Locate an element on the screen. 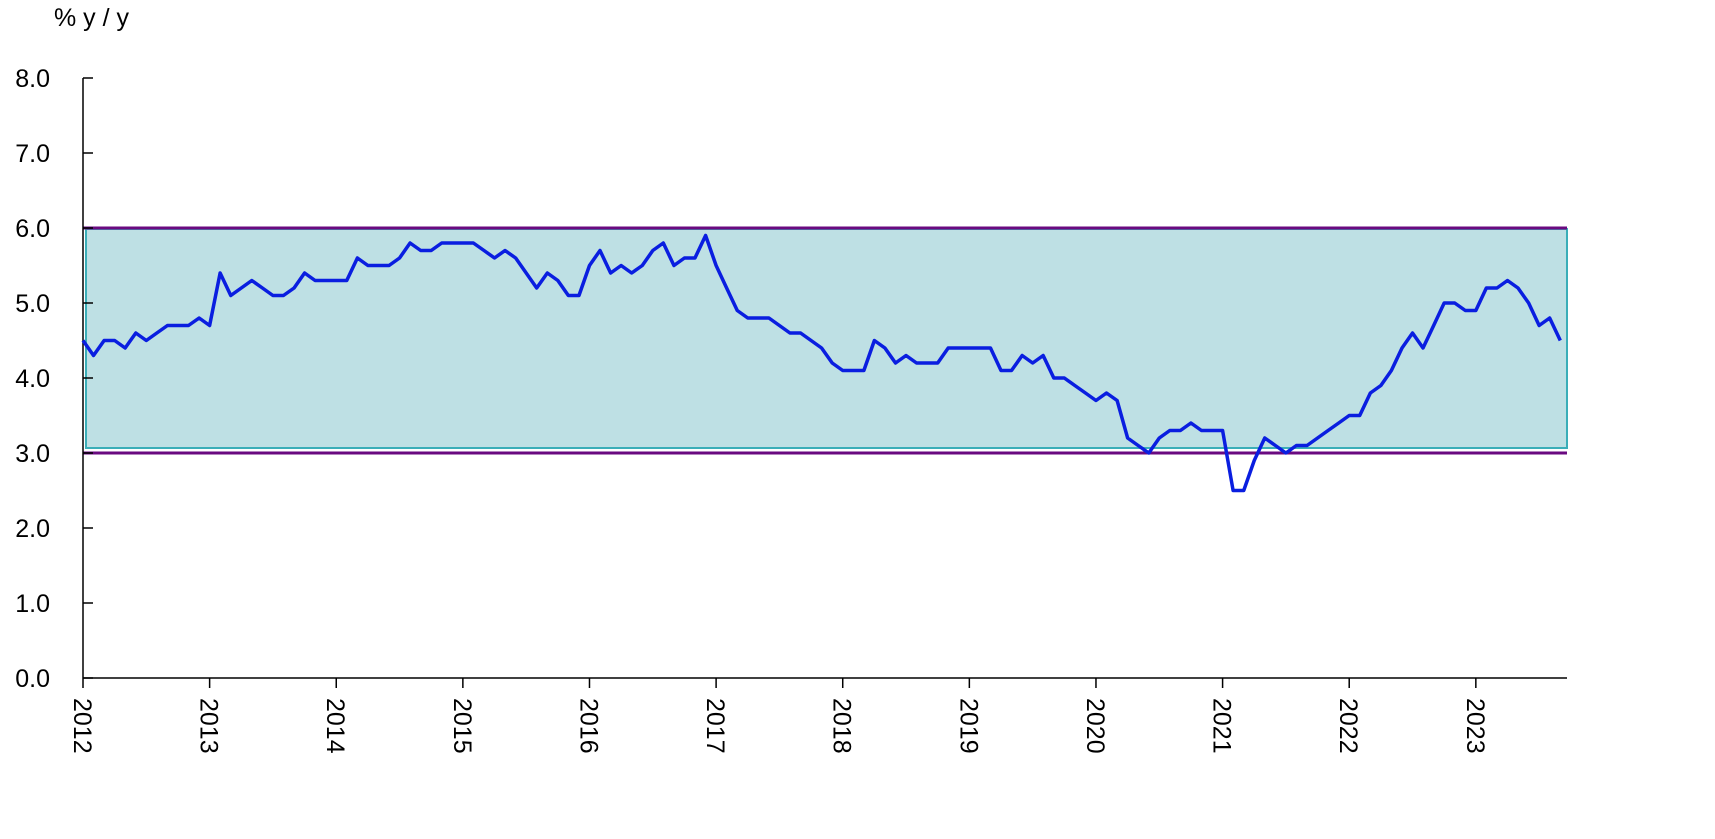 Image resolution: width=1715 pixels, height=839 pixels. y-axis-label: % y / y is located at coordinates (92, 18).